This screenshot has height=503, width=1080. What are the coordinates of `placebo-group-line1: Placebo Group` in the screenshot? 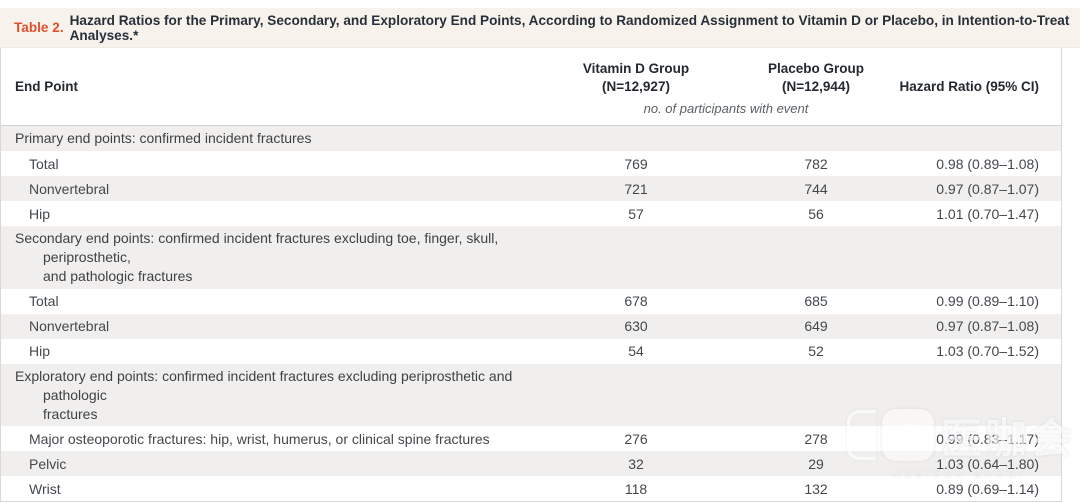 It's located at (816, 68).